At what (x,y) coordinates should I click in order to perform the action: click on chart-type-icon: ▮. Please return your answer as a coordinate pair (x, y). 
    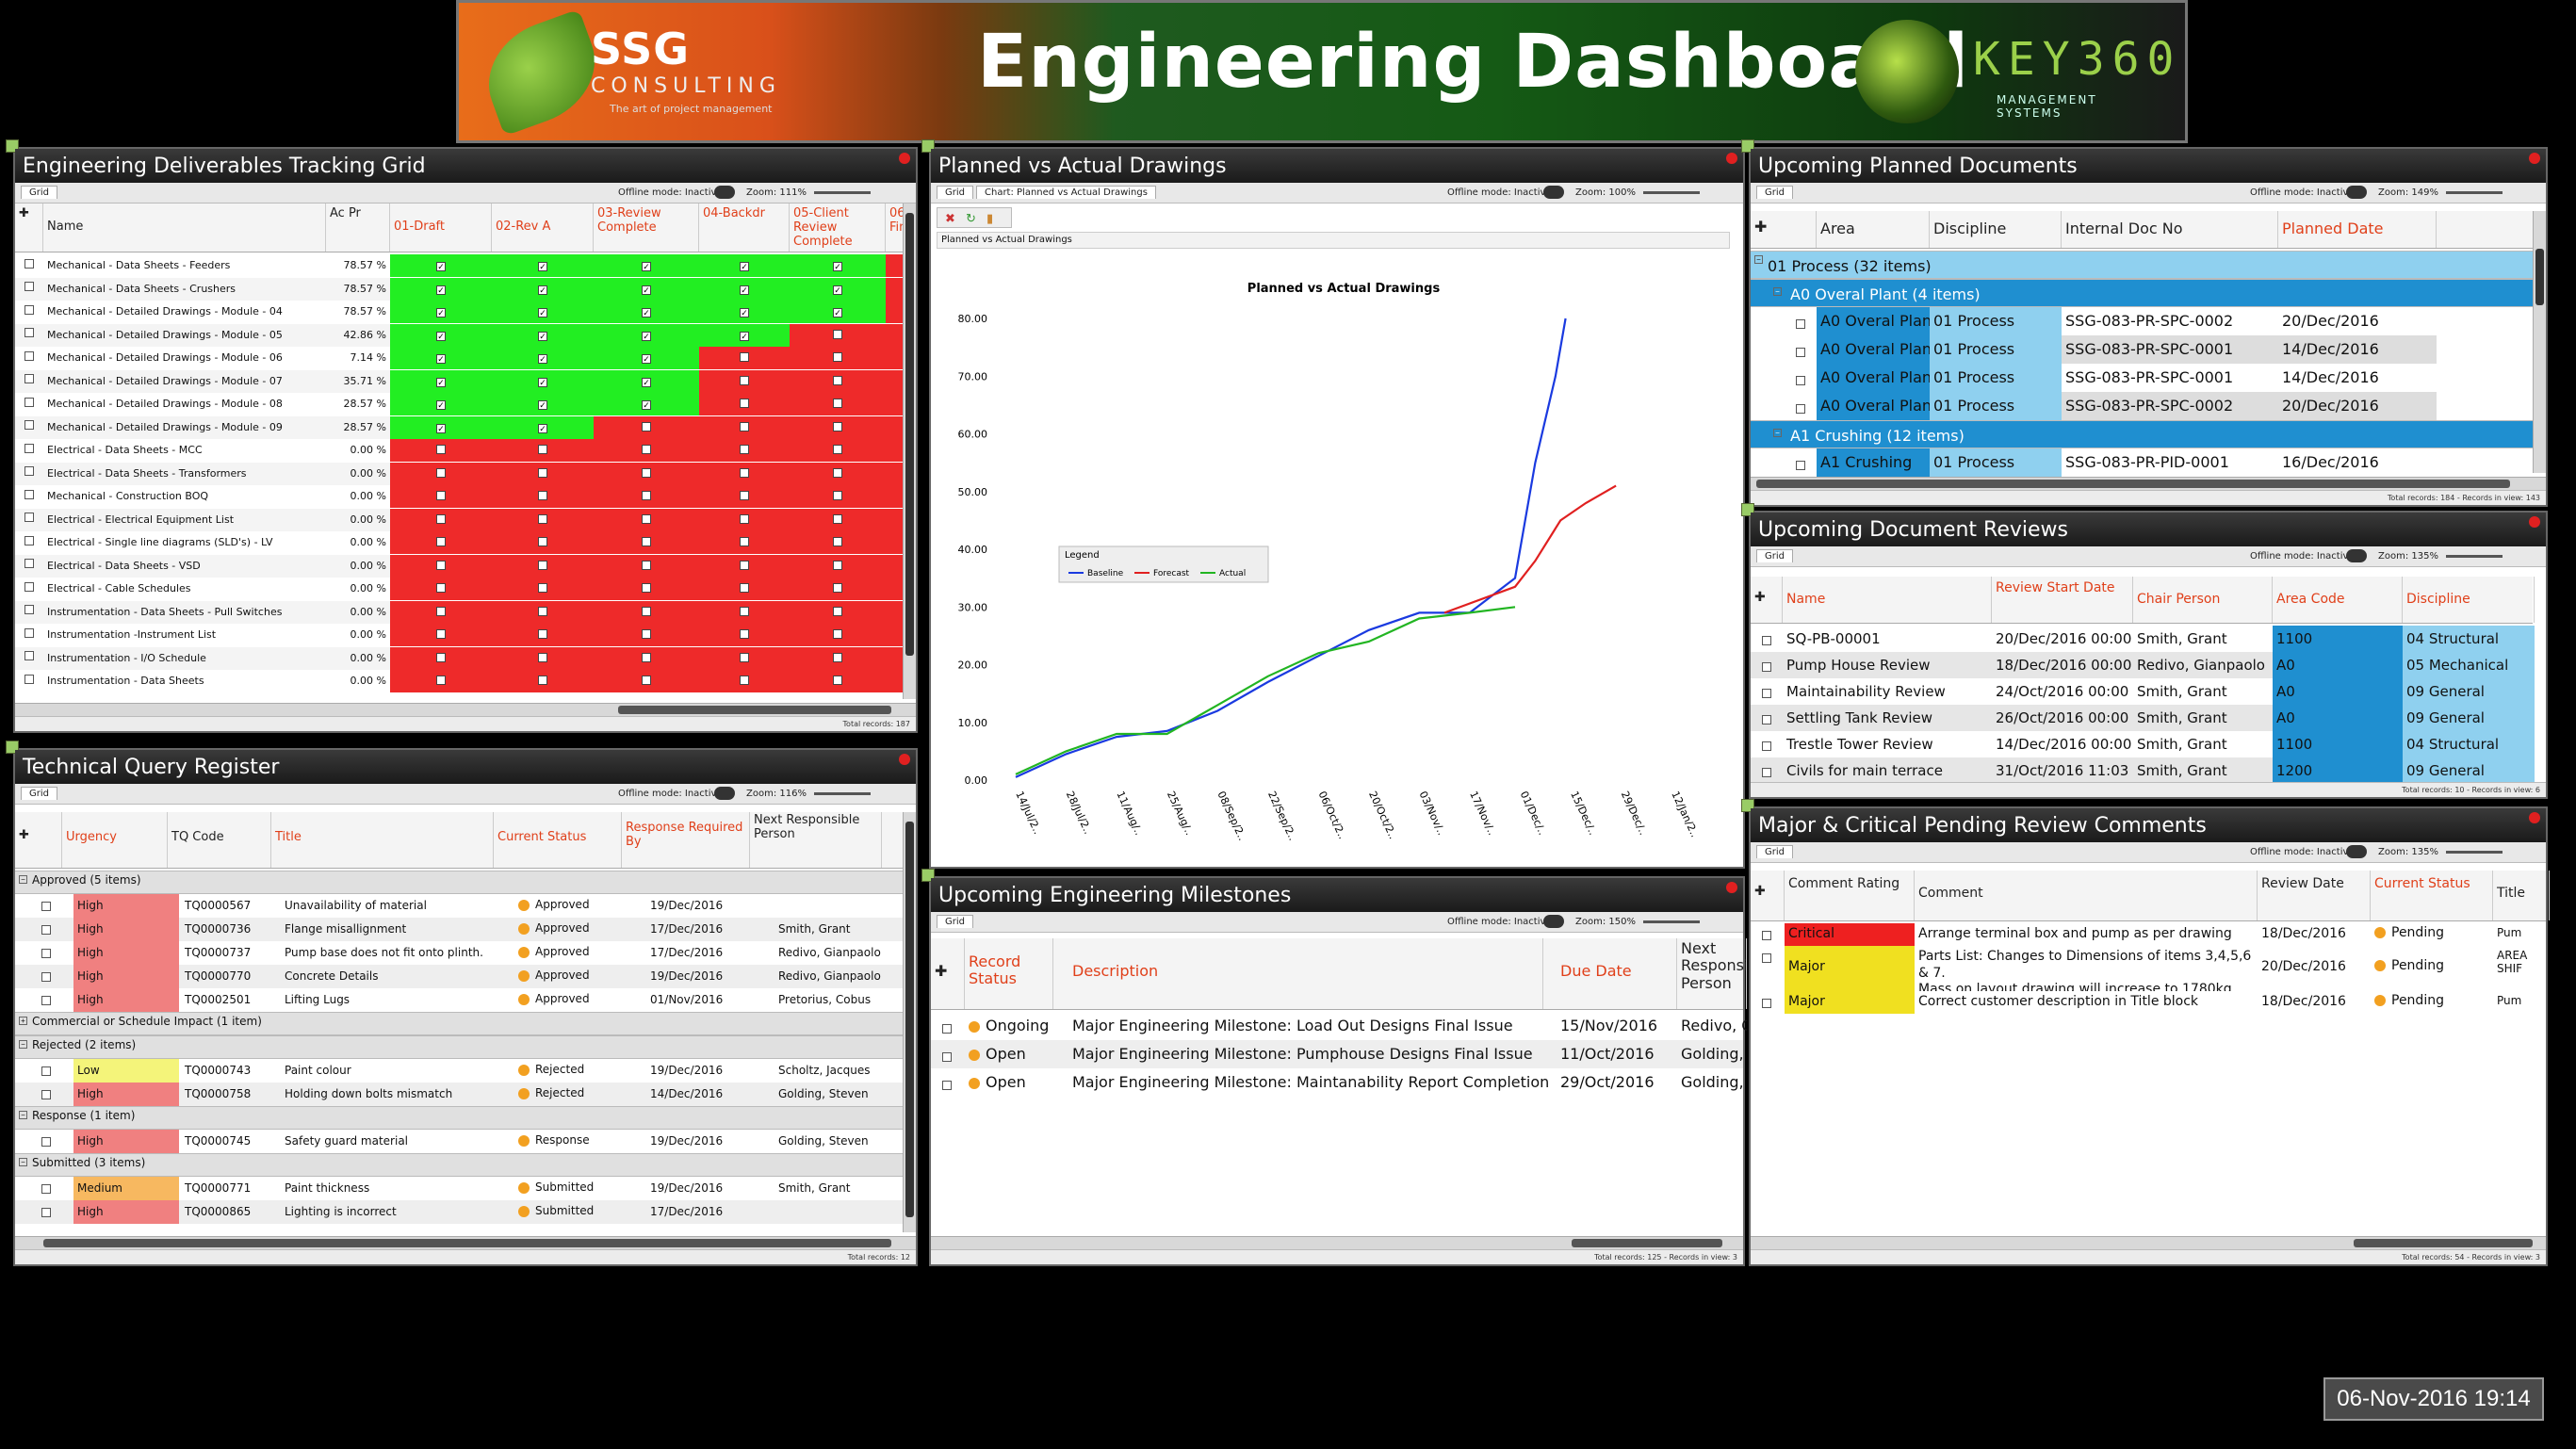
    Looking at the image, I should click on (990, 218).